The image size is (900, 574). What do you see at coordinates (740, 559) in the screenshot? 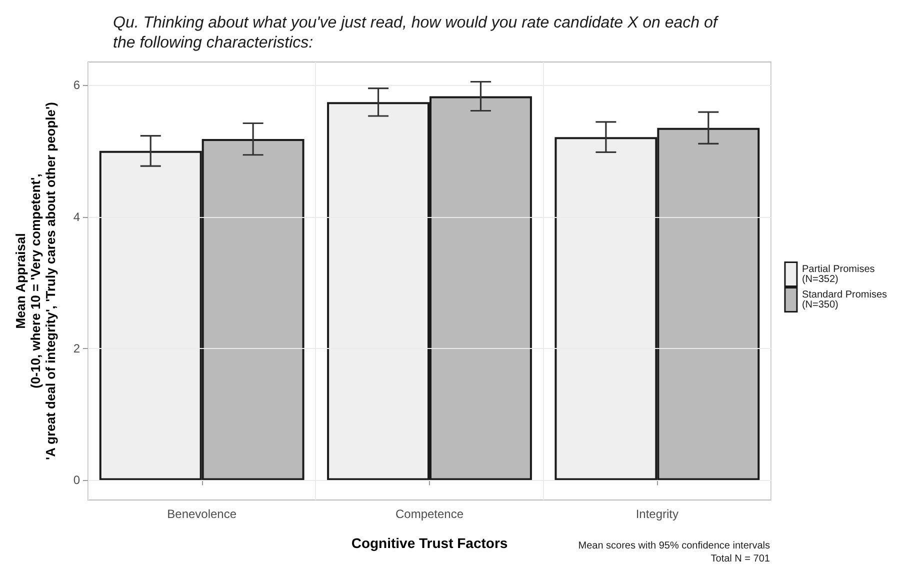
I see `text: Total N = 701` at bounding box center [740, 559].